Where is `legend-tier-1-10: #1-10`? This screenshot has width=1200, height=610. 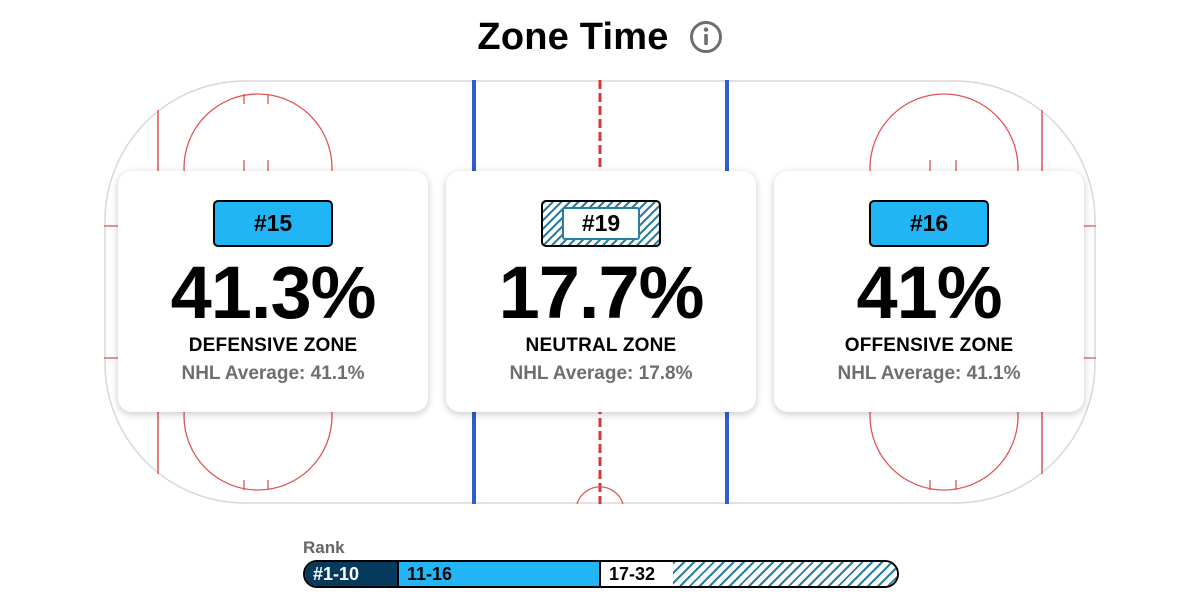
legend-tier-1-10: #1-10 is located at coordinates (352, 574).